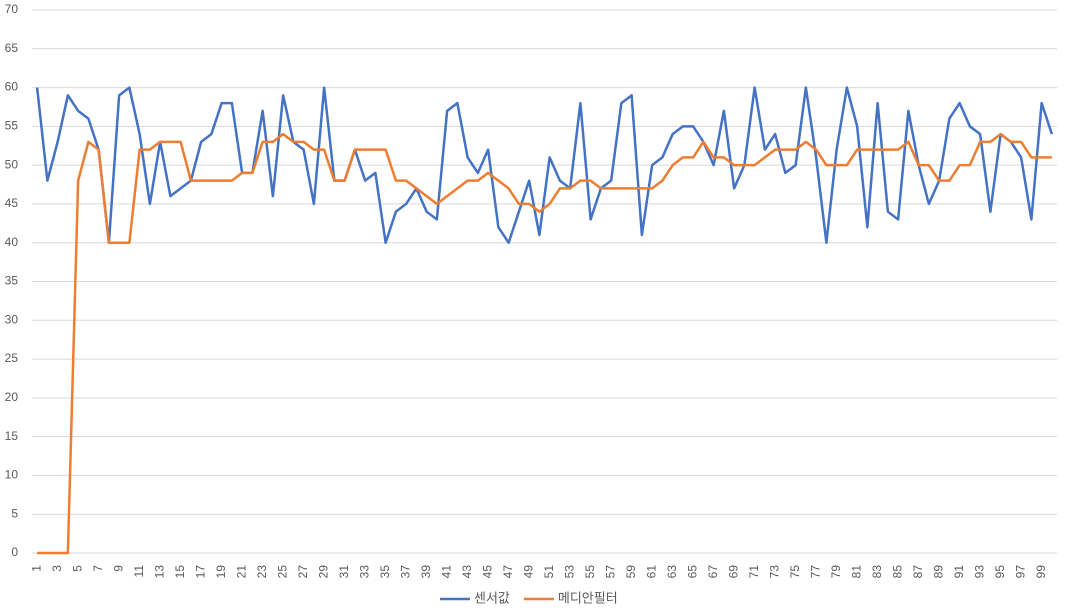 The height and width of the screenshot is (616, 1070). I want to click on x-tick-label: 47, so click(508, 572).